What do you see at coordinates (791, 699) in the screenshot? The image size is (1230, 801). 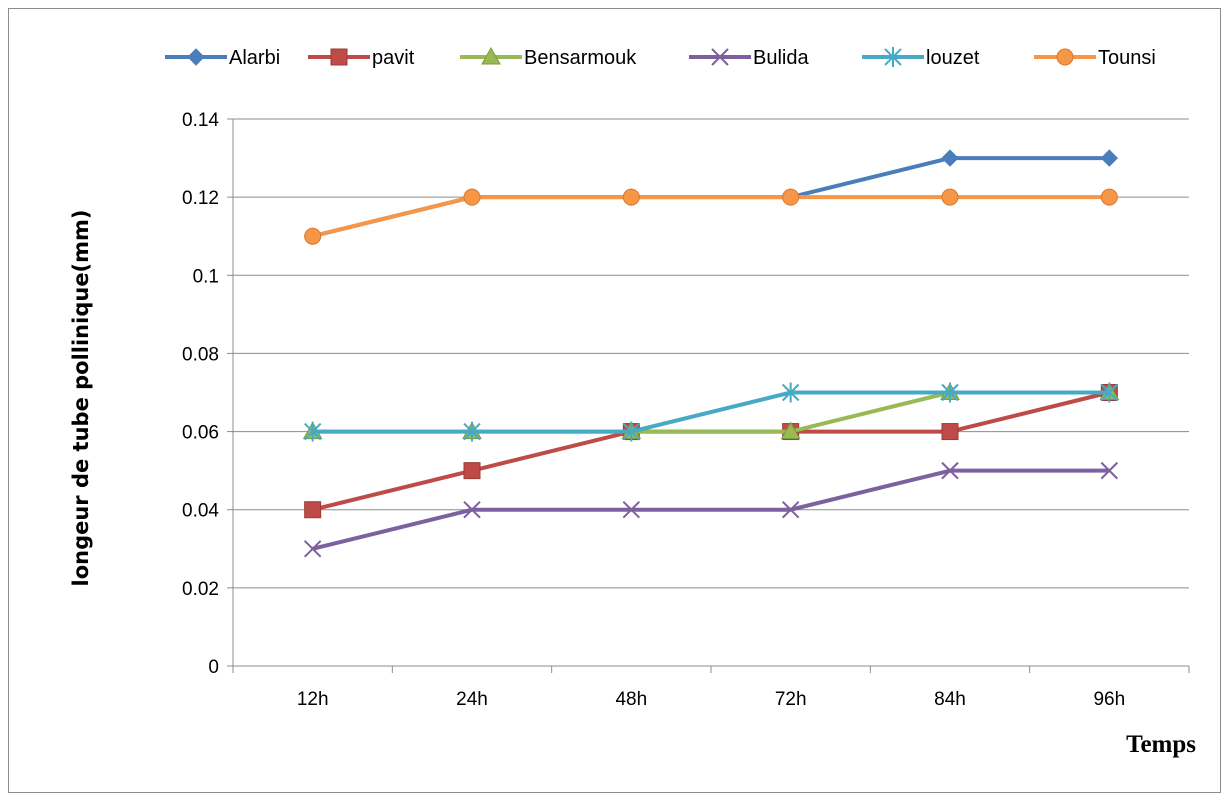 I see `x-tick-label: 72h` at bounding box center [791, 699].